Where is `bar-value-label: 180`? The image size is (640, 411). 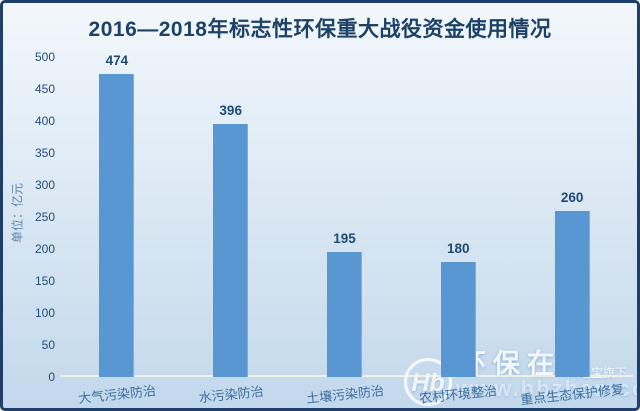 bar-value-label: 180 is located at coordinates (458, 248).